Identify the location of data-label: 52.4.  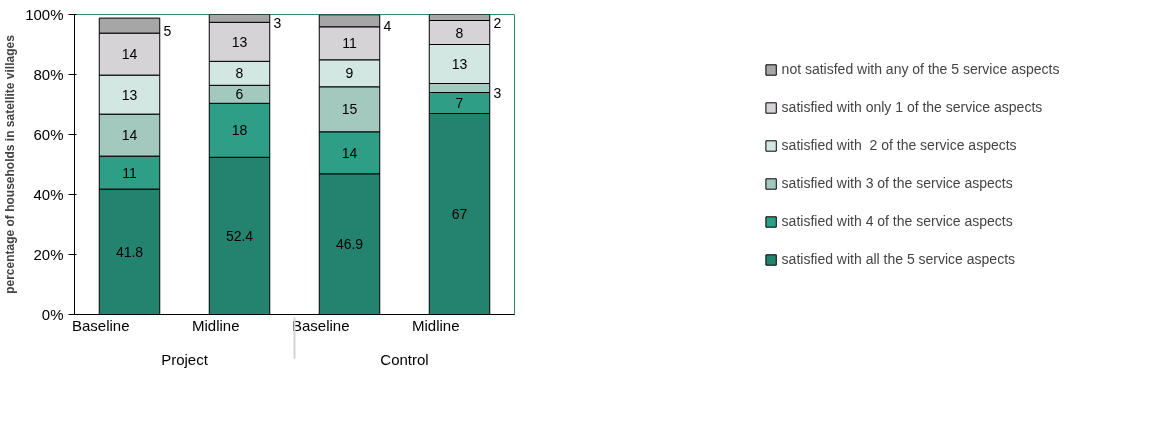
(239, 235).